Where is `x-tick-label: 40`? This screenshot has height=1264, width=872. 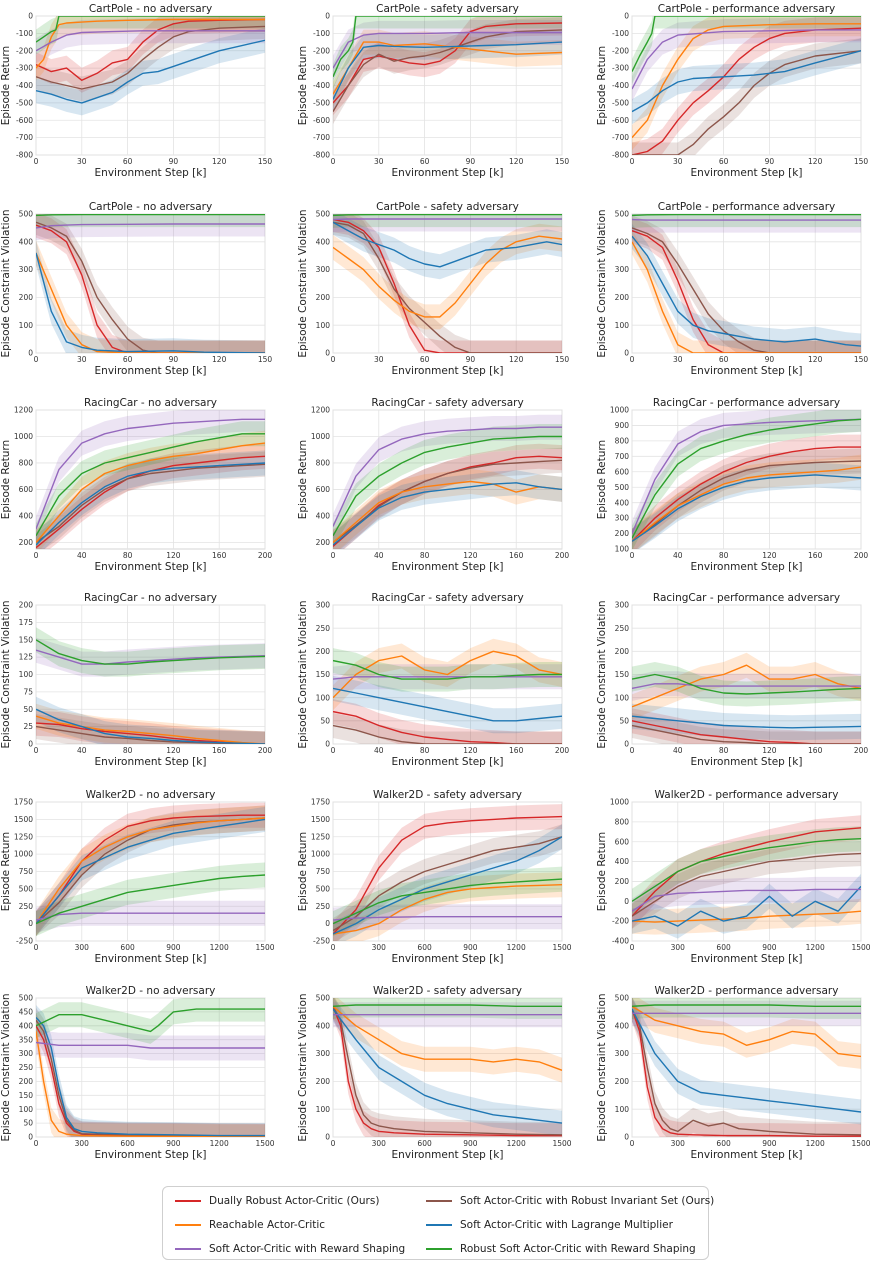 x-tick-label: 40 is located at coordinates (82, 555).